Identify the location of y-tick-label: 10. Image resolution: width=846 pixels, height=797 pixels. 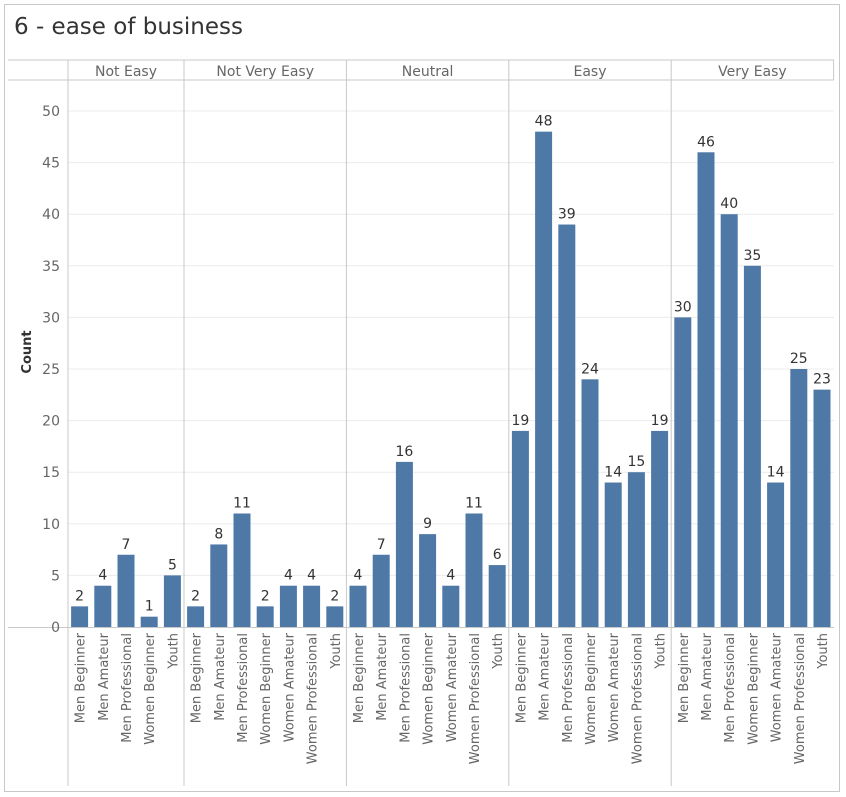
(51, 525).